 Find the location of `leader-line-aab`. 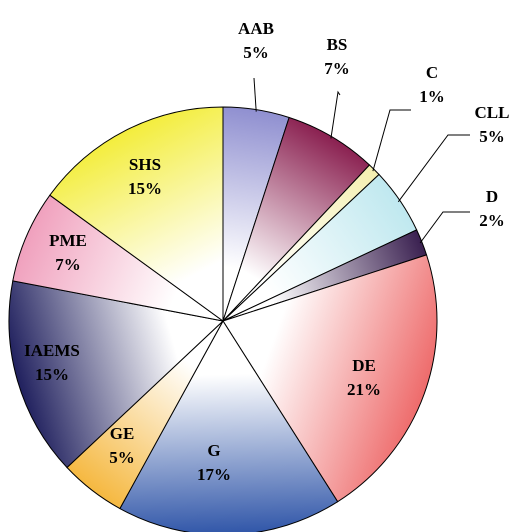

leader-line-aab is located at coordinates (255, 94).